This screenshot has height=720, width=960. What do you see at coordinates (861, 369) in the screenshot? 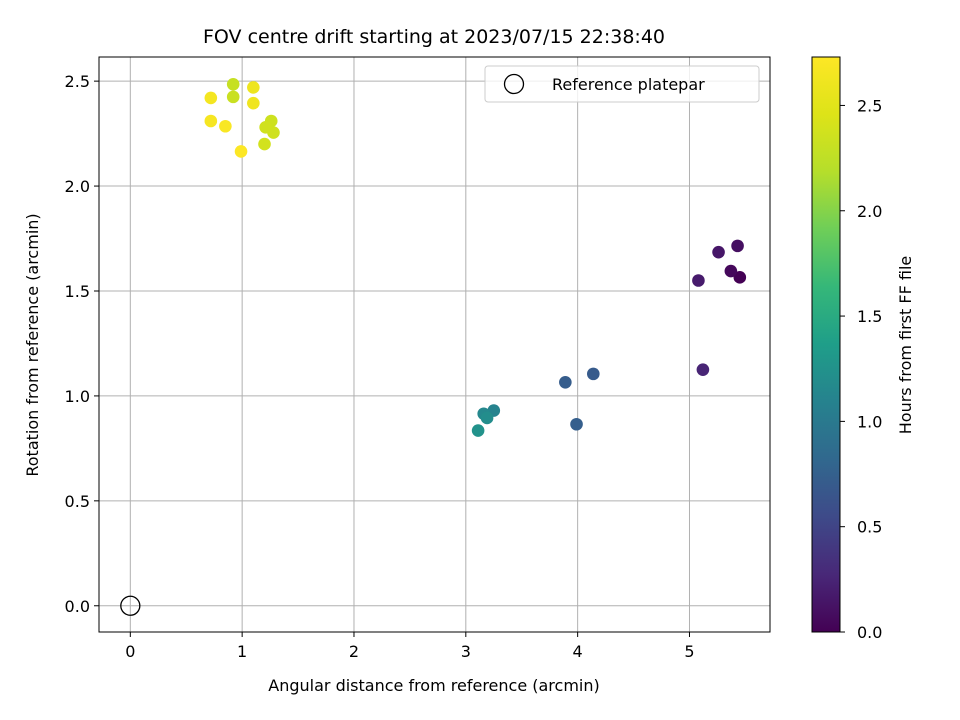
I see `colorbar-ticks: 0.0 0.5 1.0 1.5 2.0 2.5` at bounding box center [861, 369].